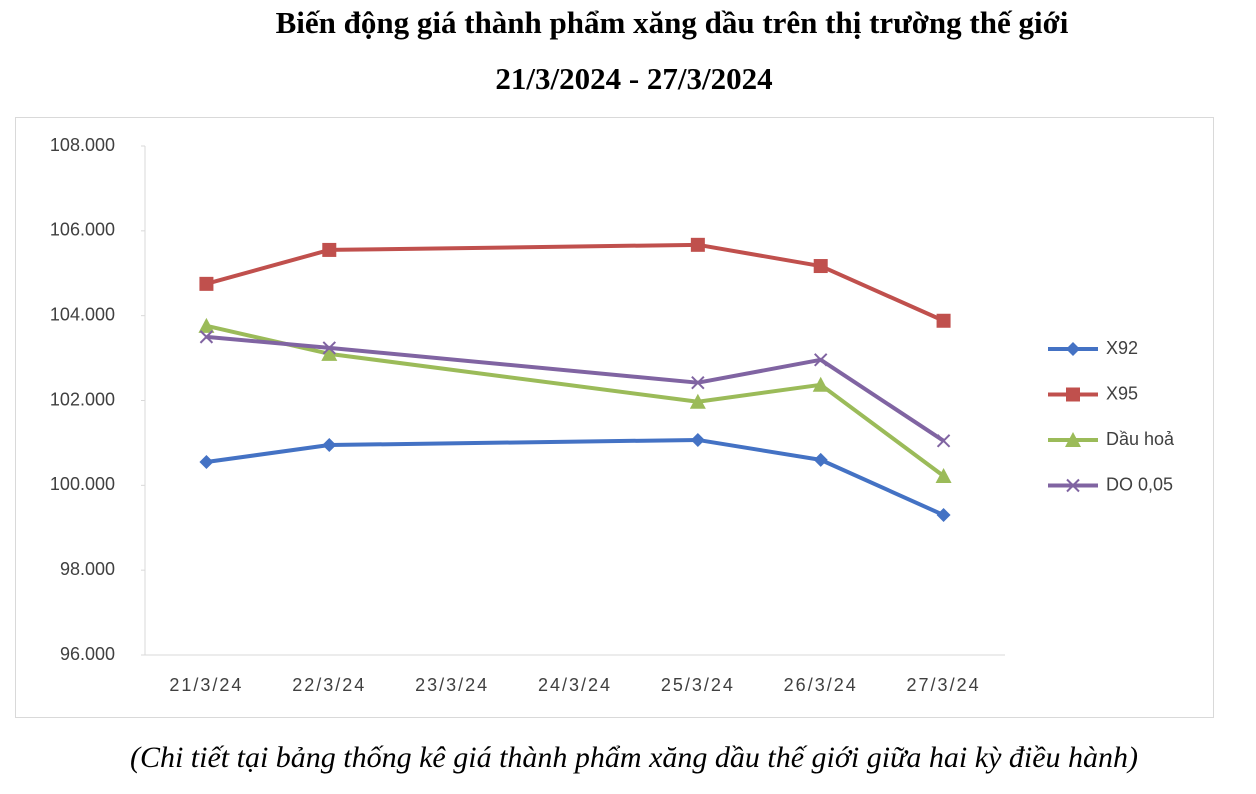  I want to click on chart-subtitle: 21/3/2024 - 27/3/2024, so click(633, 78).